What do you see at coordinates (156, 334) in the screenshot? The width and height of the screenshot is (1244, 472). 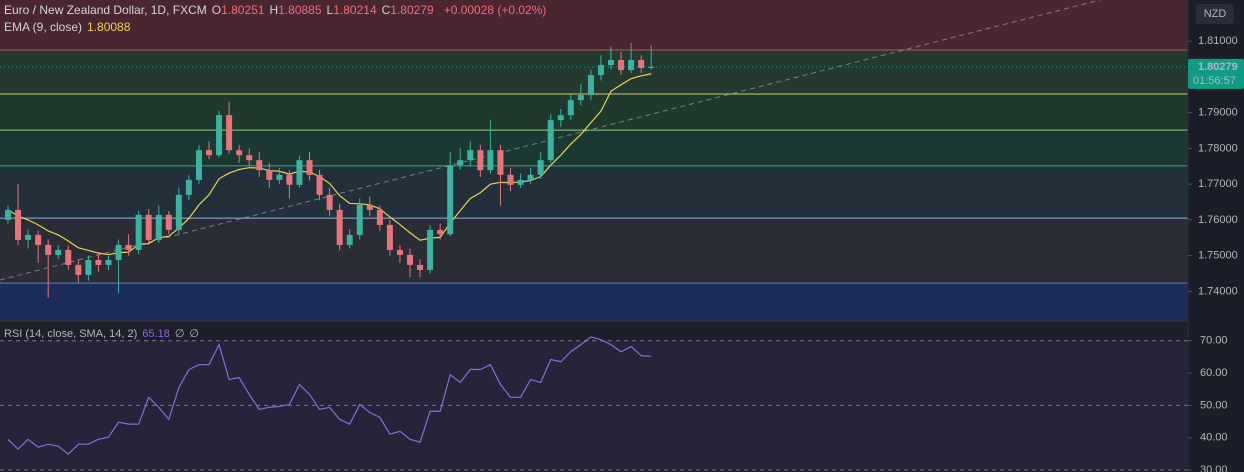 I see `rsi-value: 65.18` at bounding box center [156, 334].